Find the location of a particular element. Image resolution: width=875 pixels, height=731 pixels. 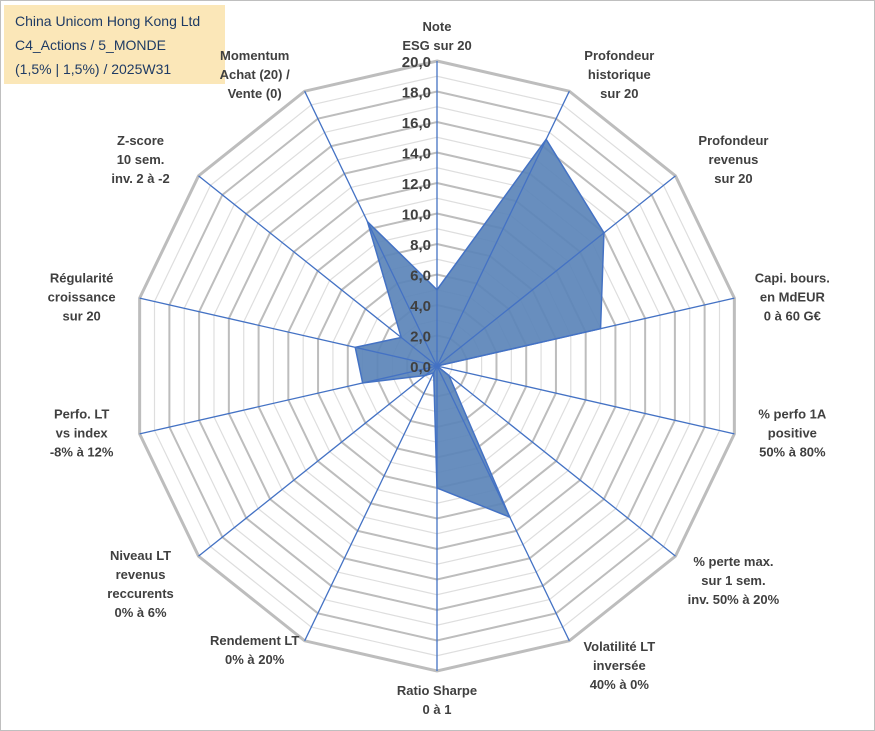

radial-tick-label: 18,0 is located at coordinates (416, 93).